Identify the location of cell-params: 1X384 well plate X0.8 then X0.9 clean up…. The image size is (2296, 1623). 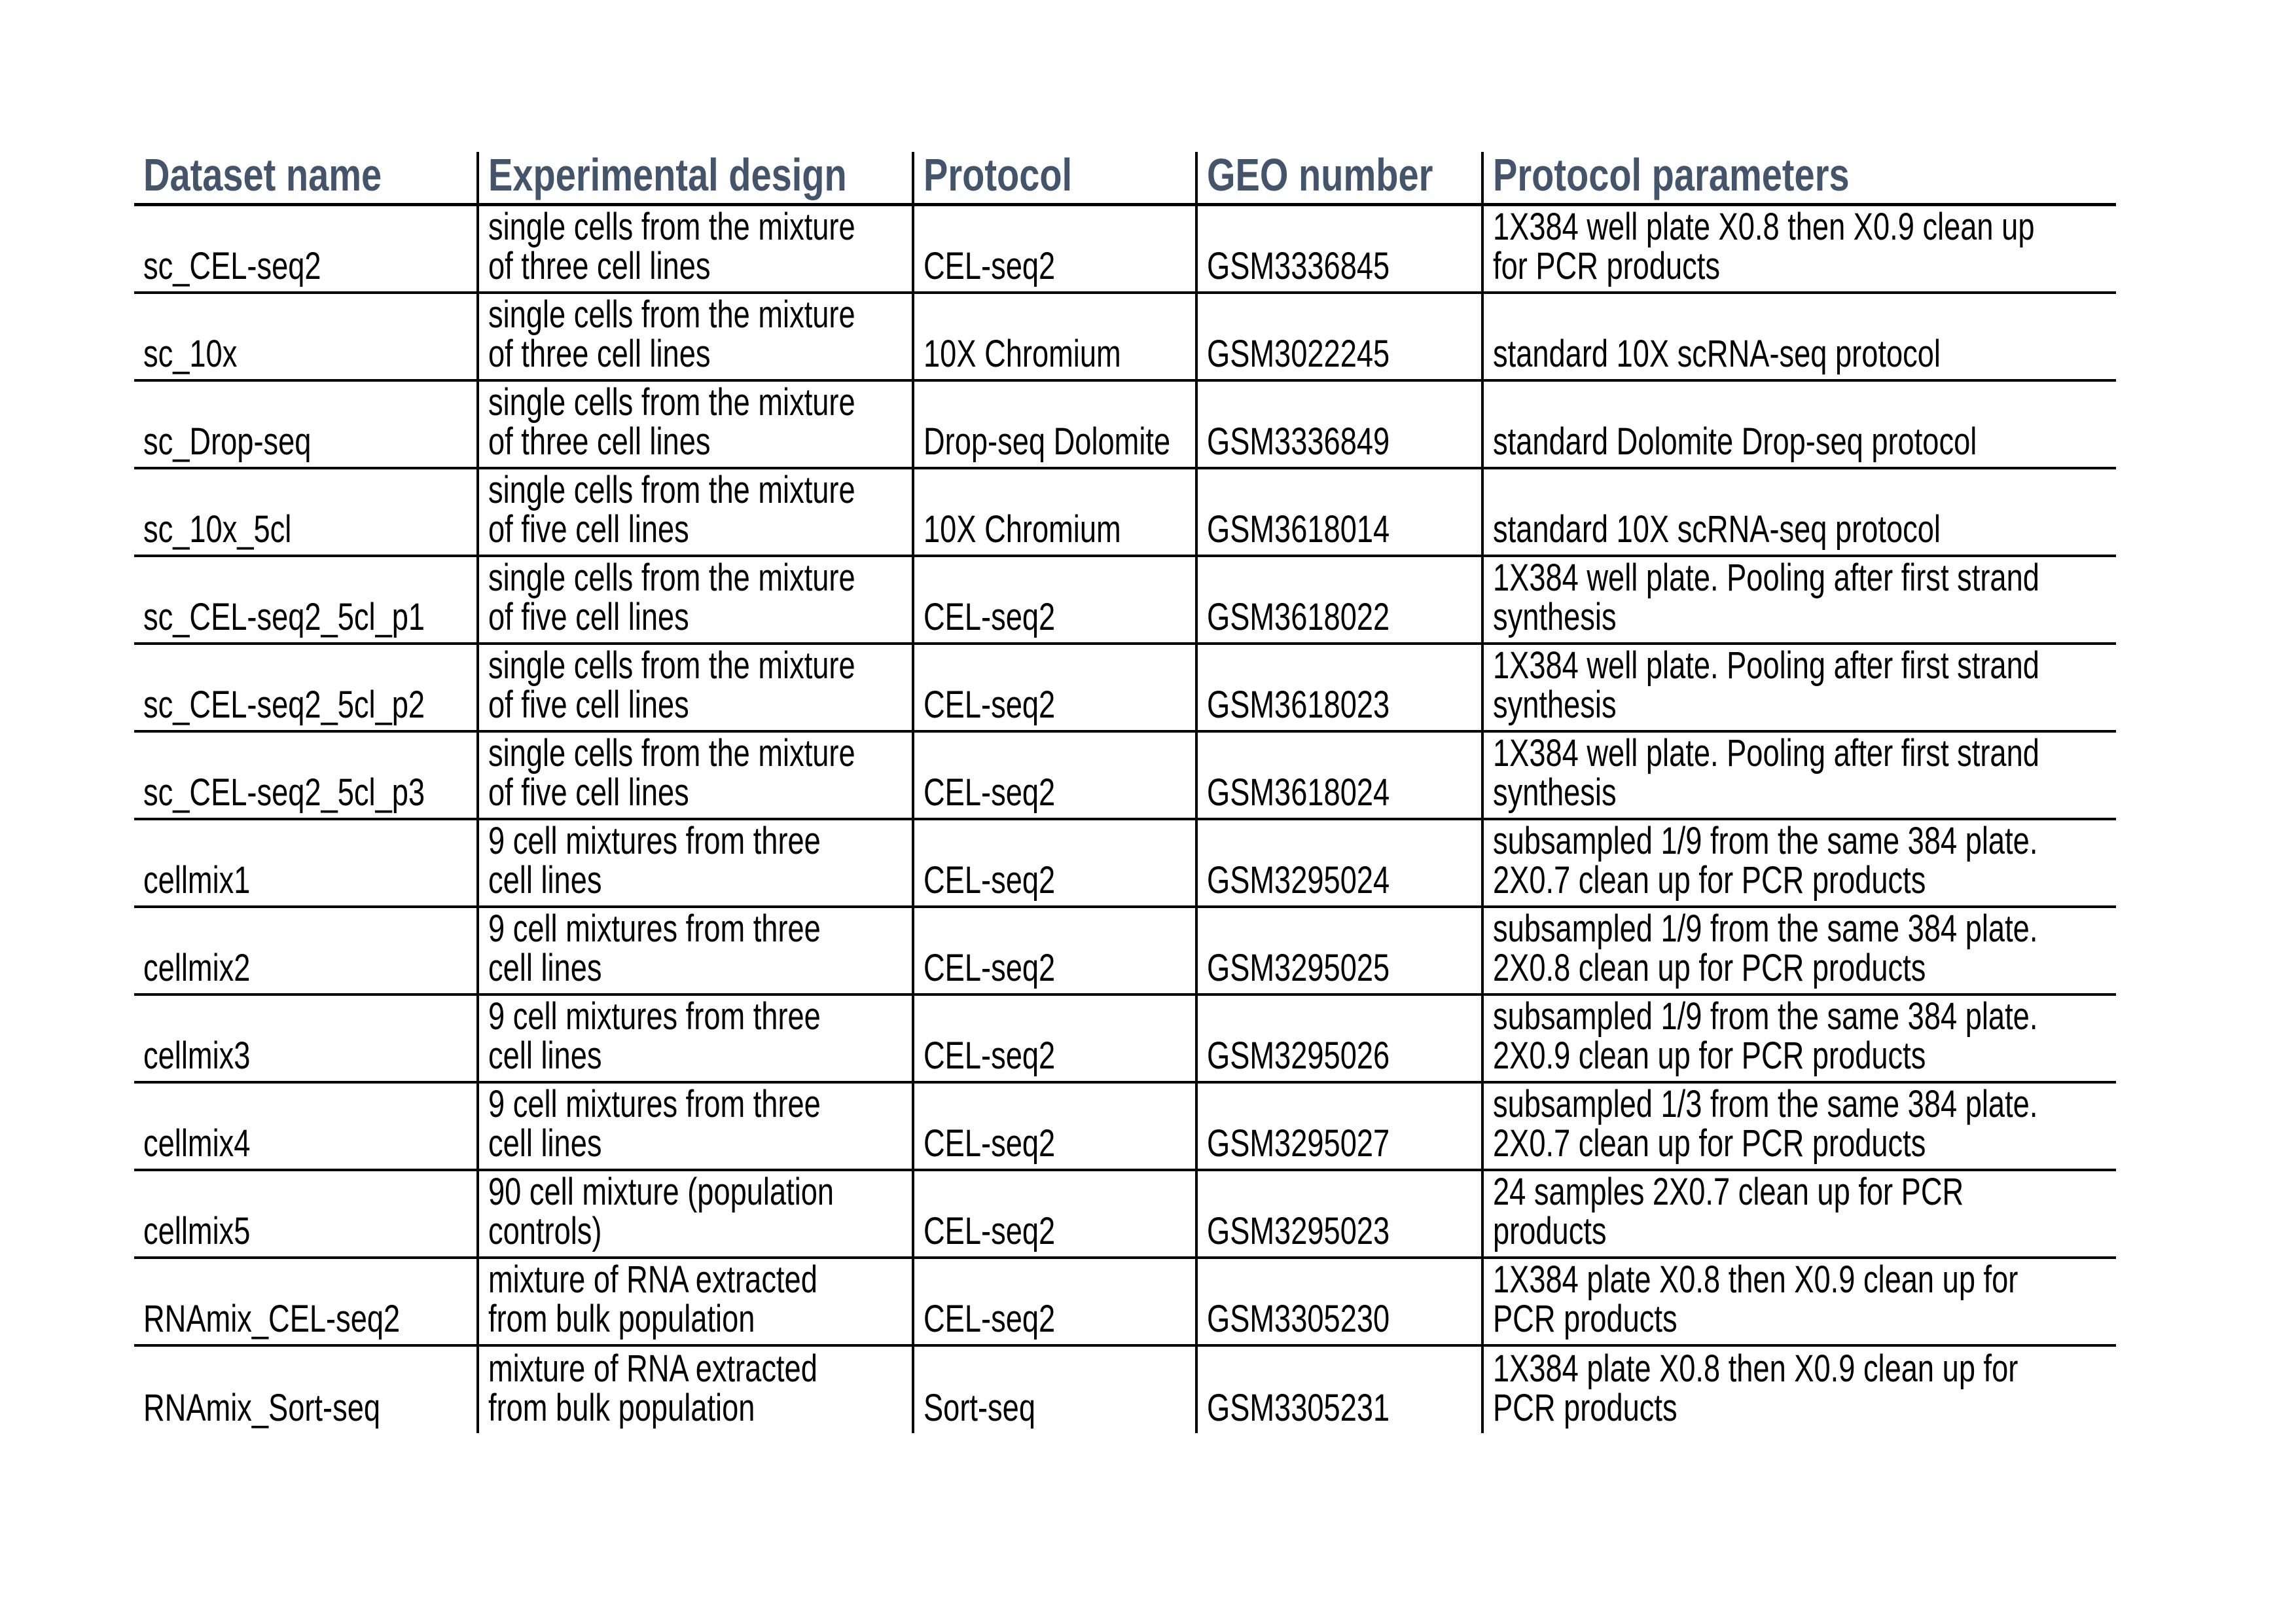
(1799, 249).